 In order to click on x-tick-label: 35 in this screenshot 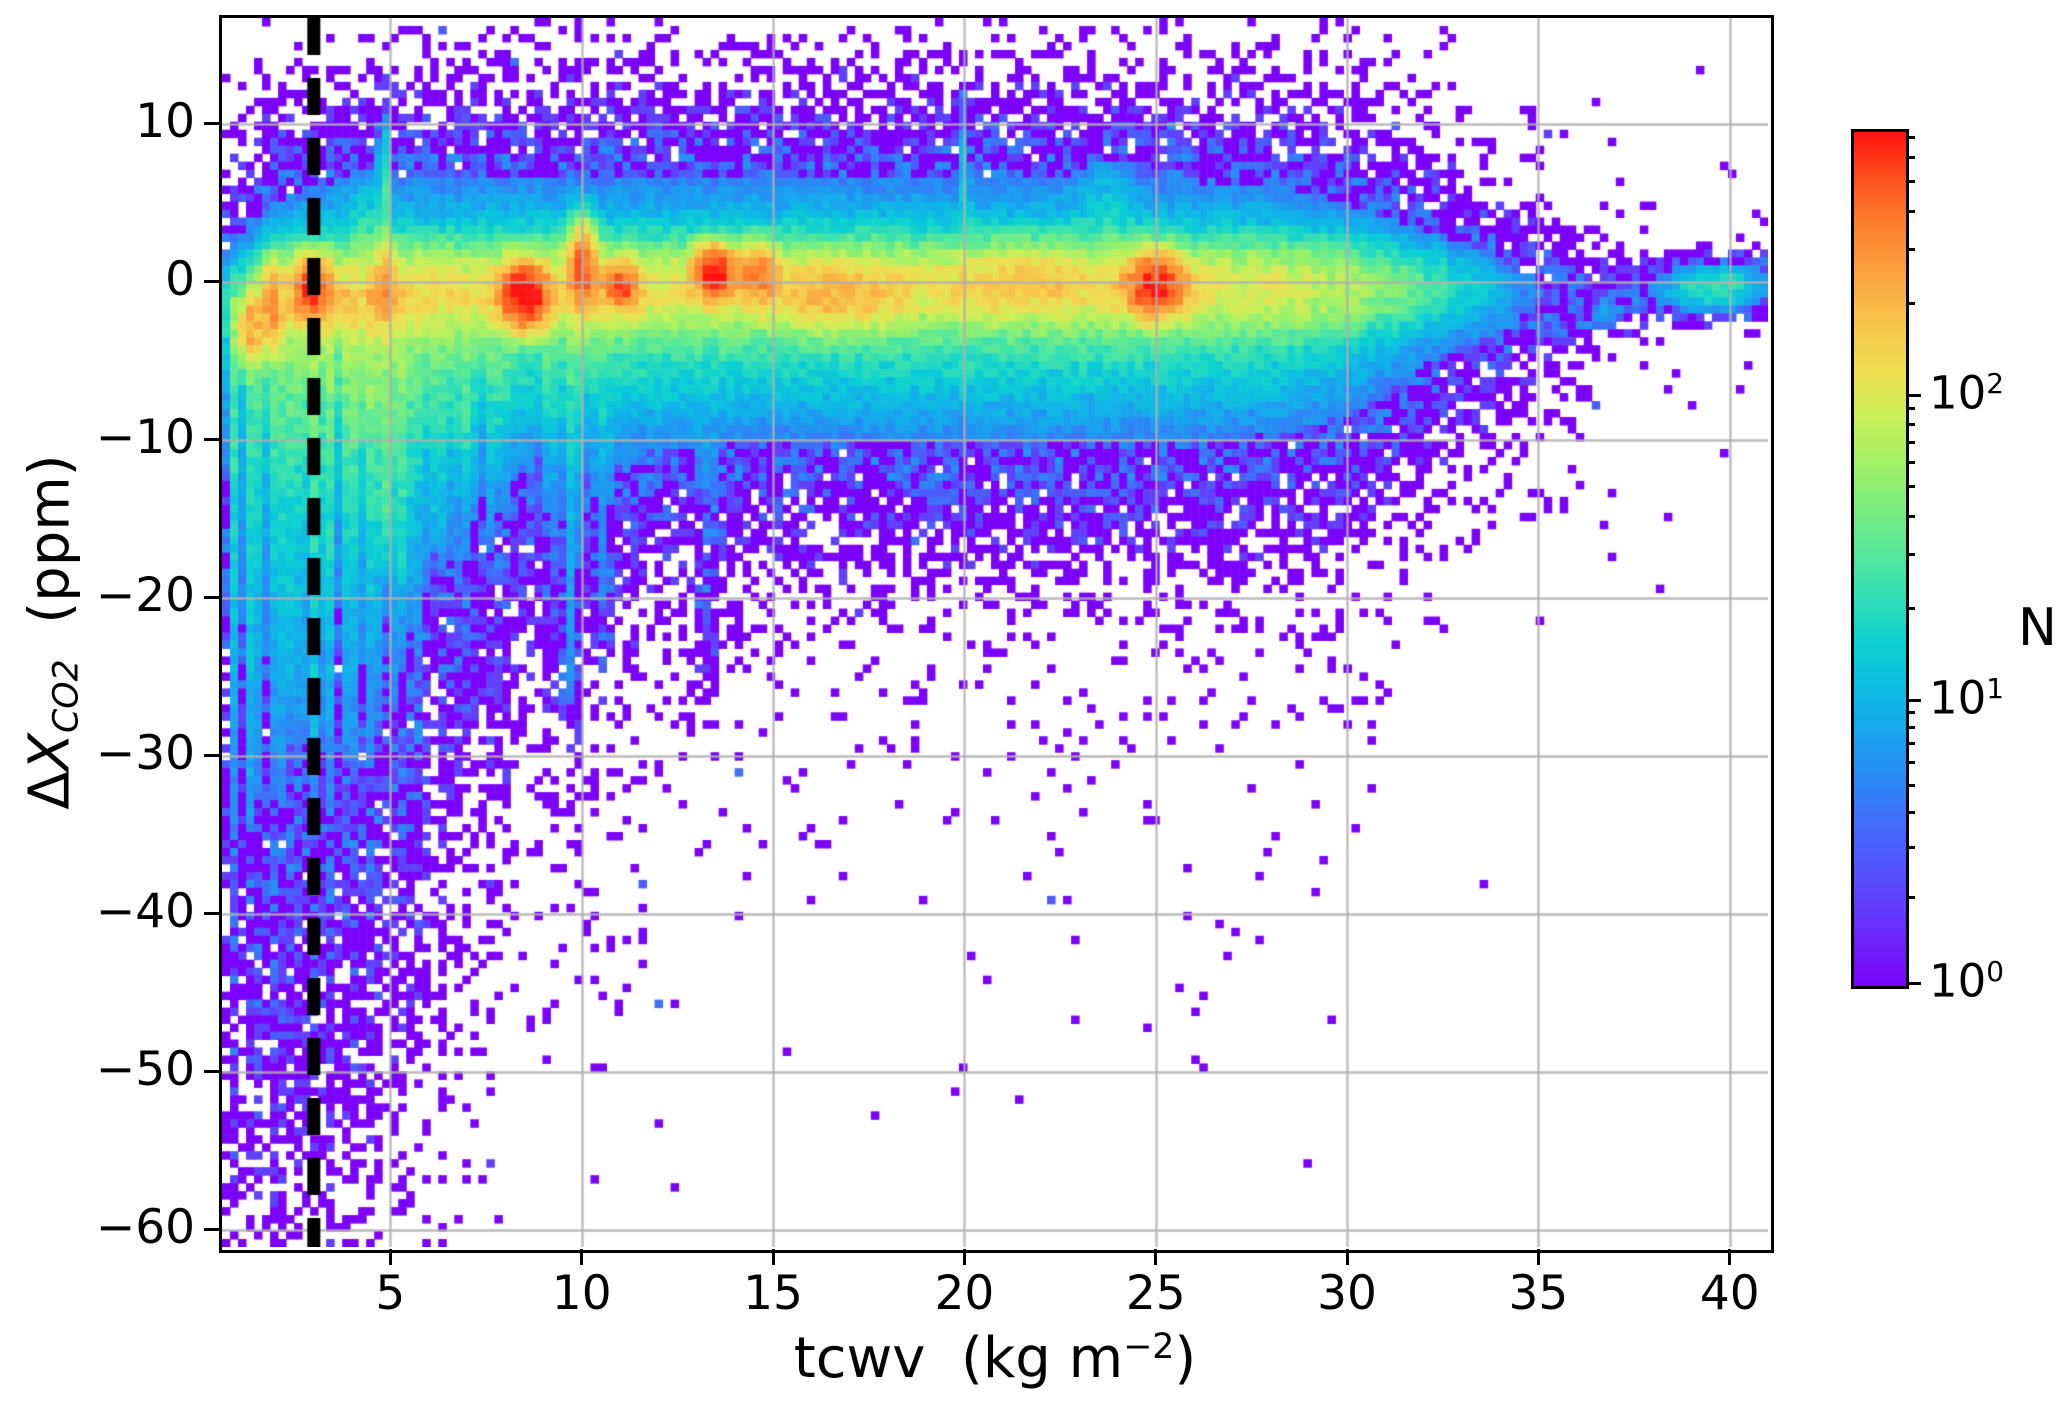, I will do `click(1538, 1293)`.